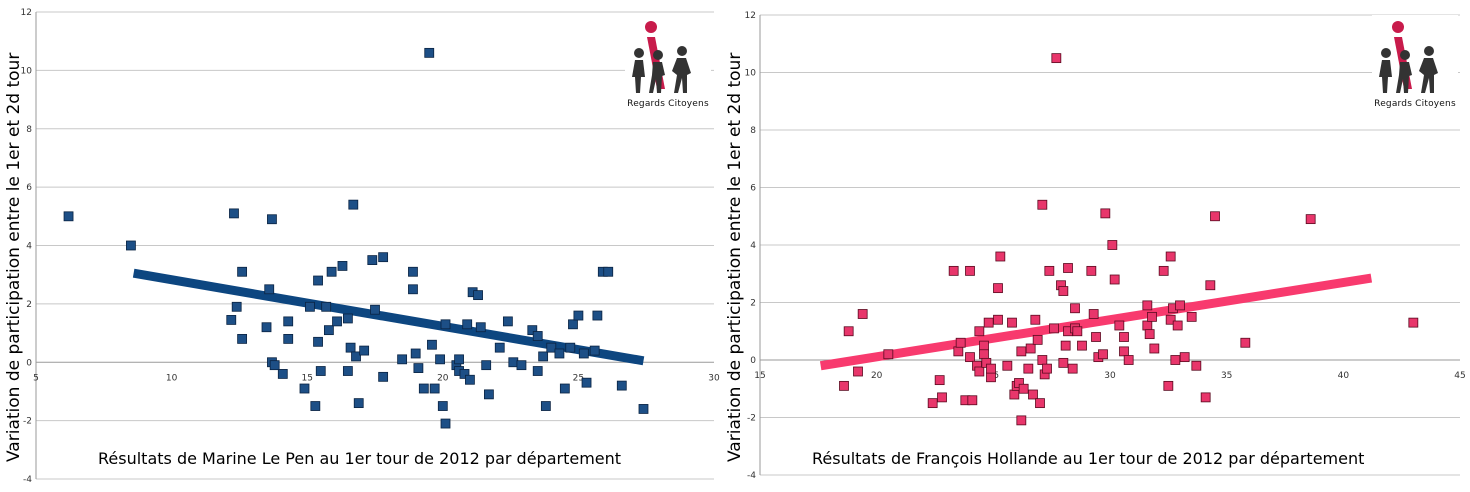 The width and height of the screenshot is (1470, 492). I want to click on left-y-tick-label: 0, so click(29, 363).